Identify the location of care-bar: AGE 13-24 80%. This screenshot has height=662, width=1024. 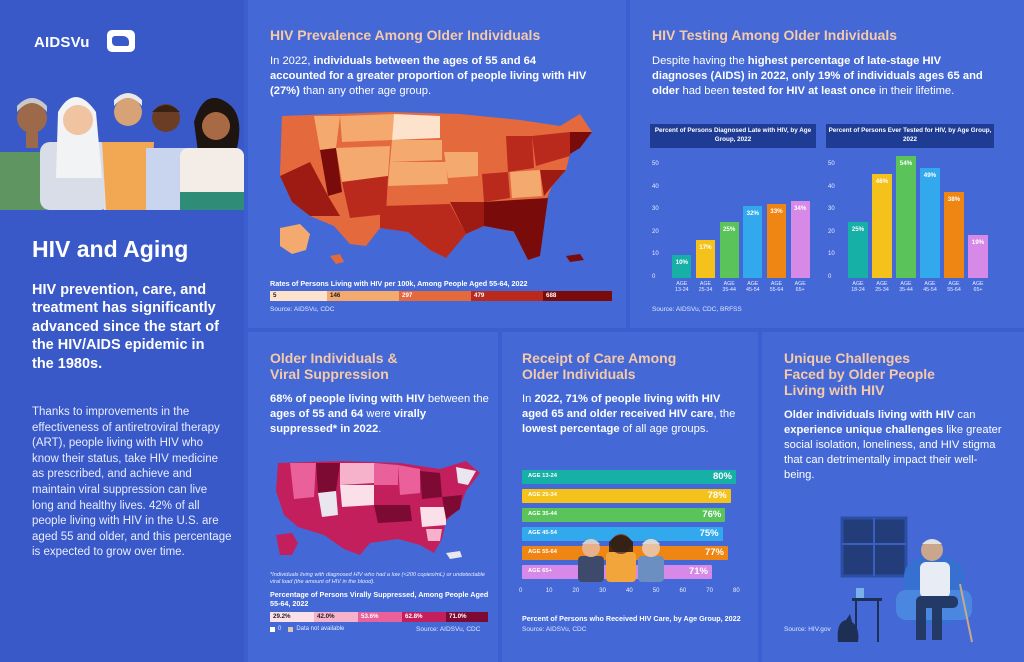
(629, 477).